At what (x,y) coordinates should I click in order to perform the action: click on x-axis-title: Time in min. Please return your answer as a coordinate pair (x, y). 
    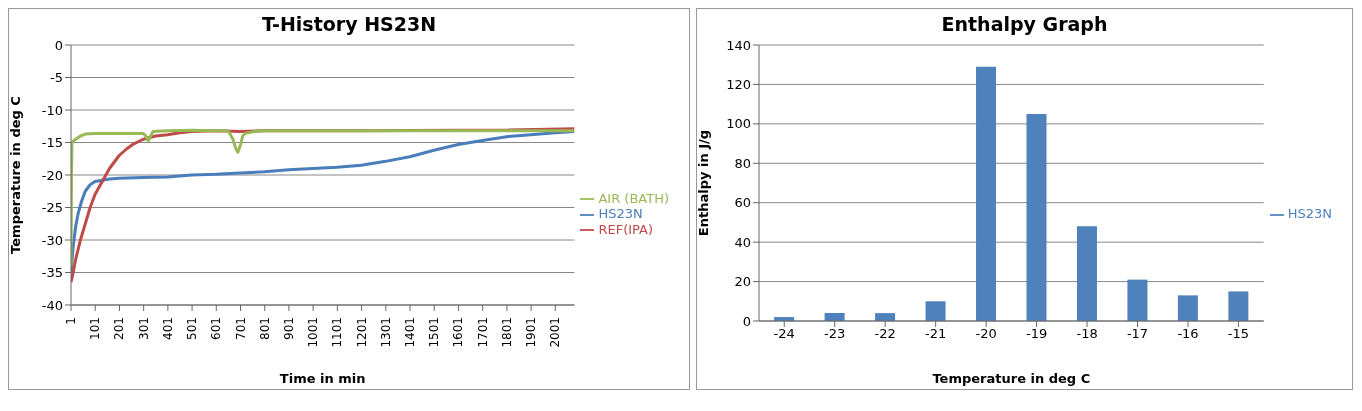
    Looking at the image, I should click on (322, 378).